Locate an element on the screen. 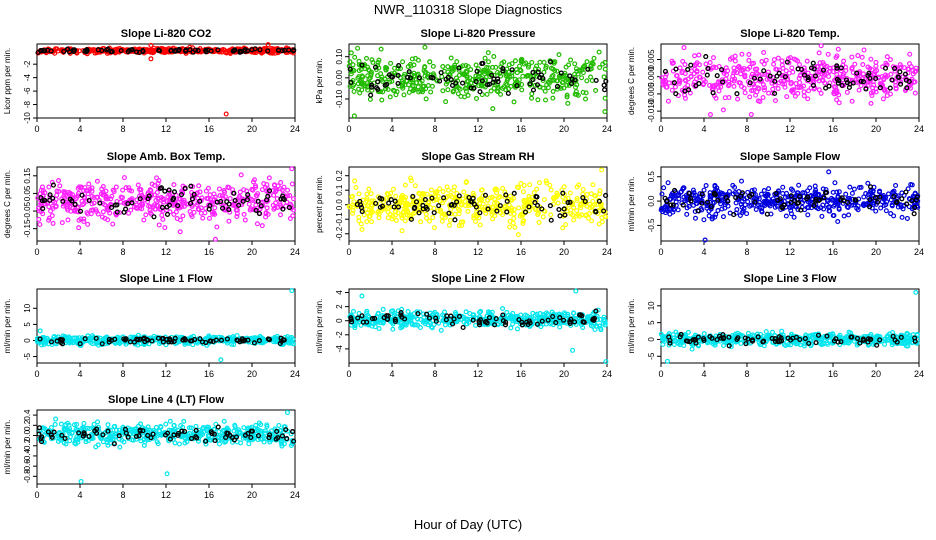  y-tick-label: 4 is located at coordinates (339, 292).